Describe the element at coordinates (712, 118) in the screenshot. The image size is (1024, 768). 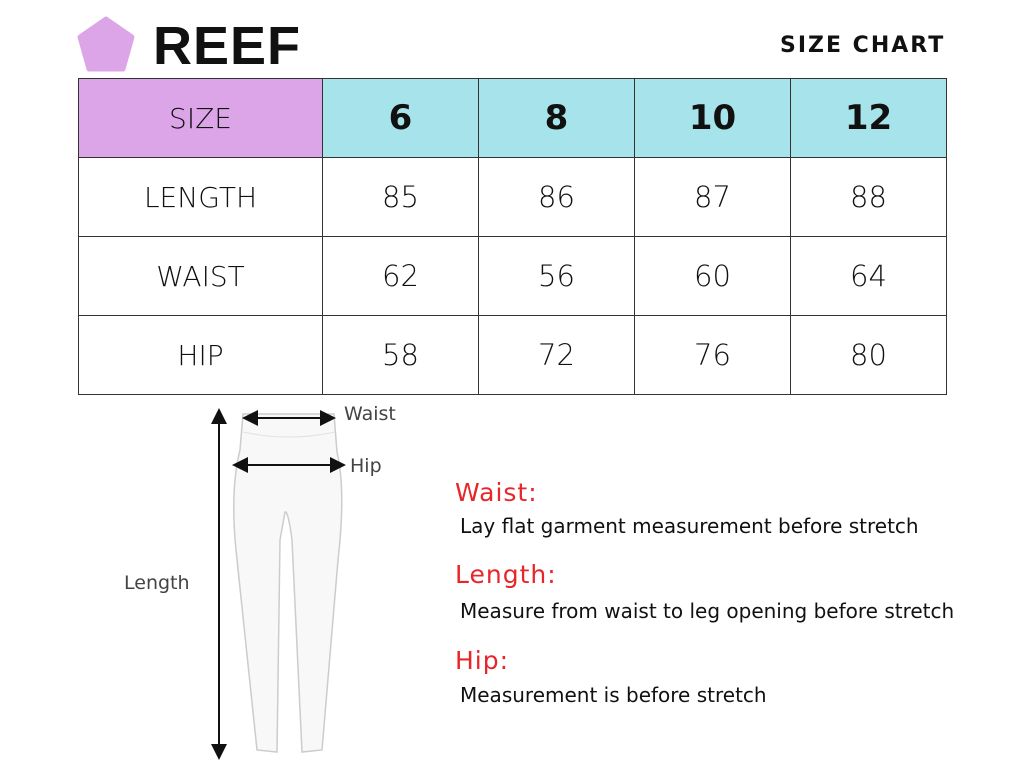
I see `size-cell: 10` at that location.